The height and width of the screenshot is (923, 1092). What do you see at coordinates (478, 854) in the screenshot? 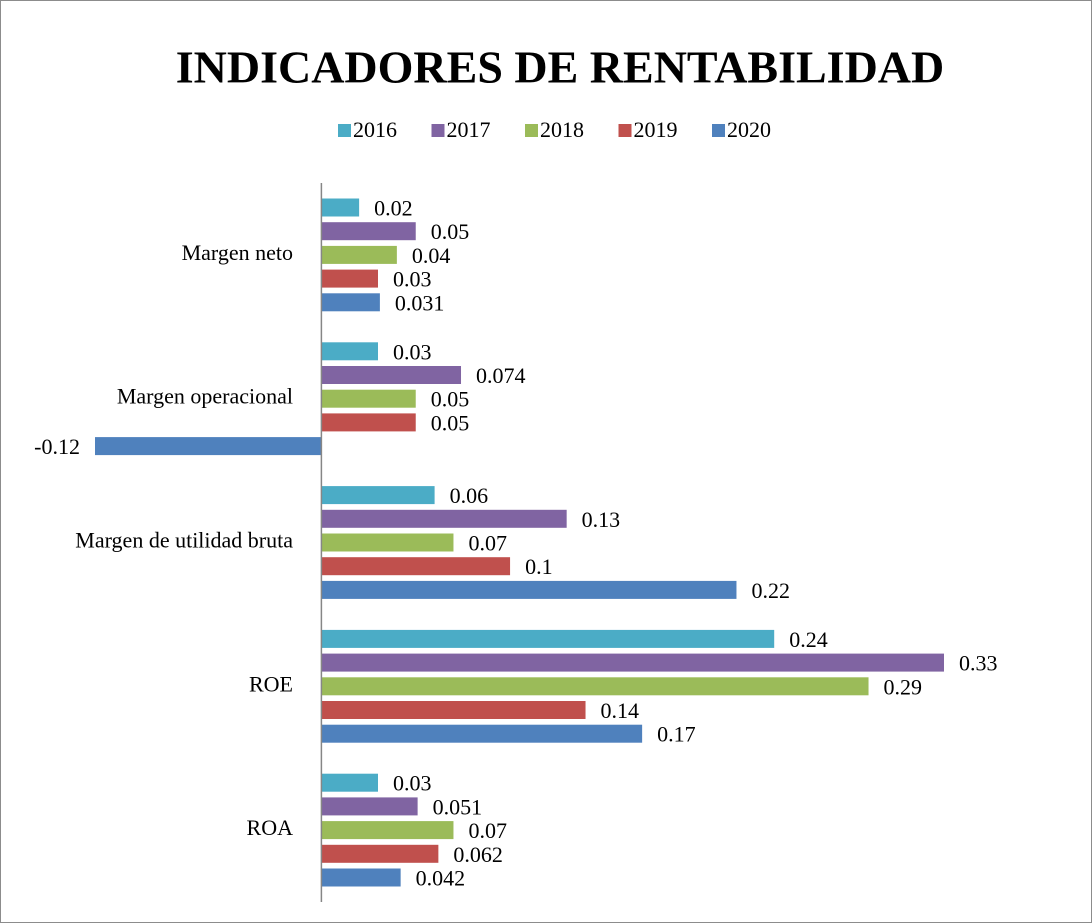
I see `data-label: 0.062` at bounding box center [478, 854].